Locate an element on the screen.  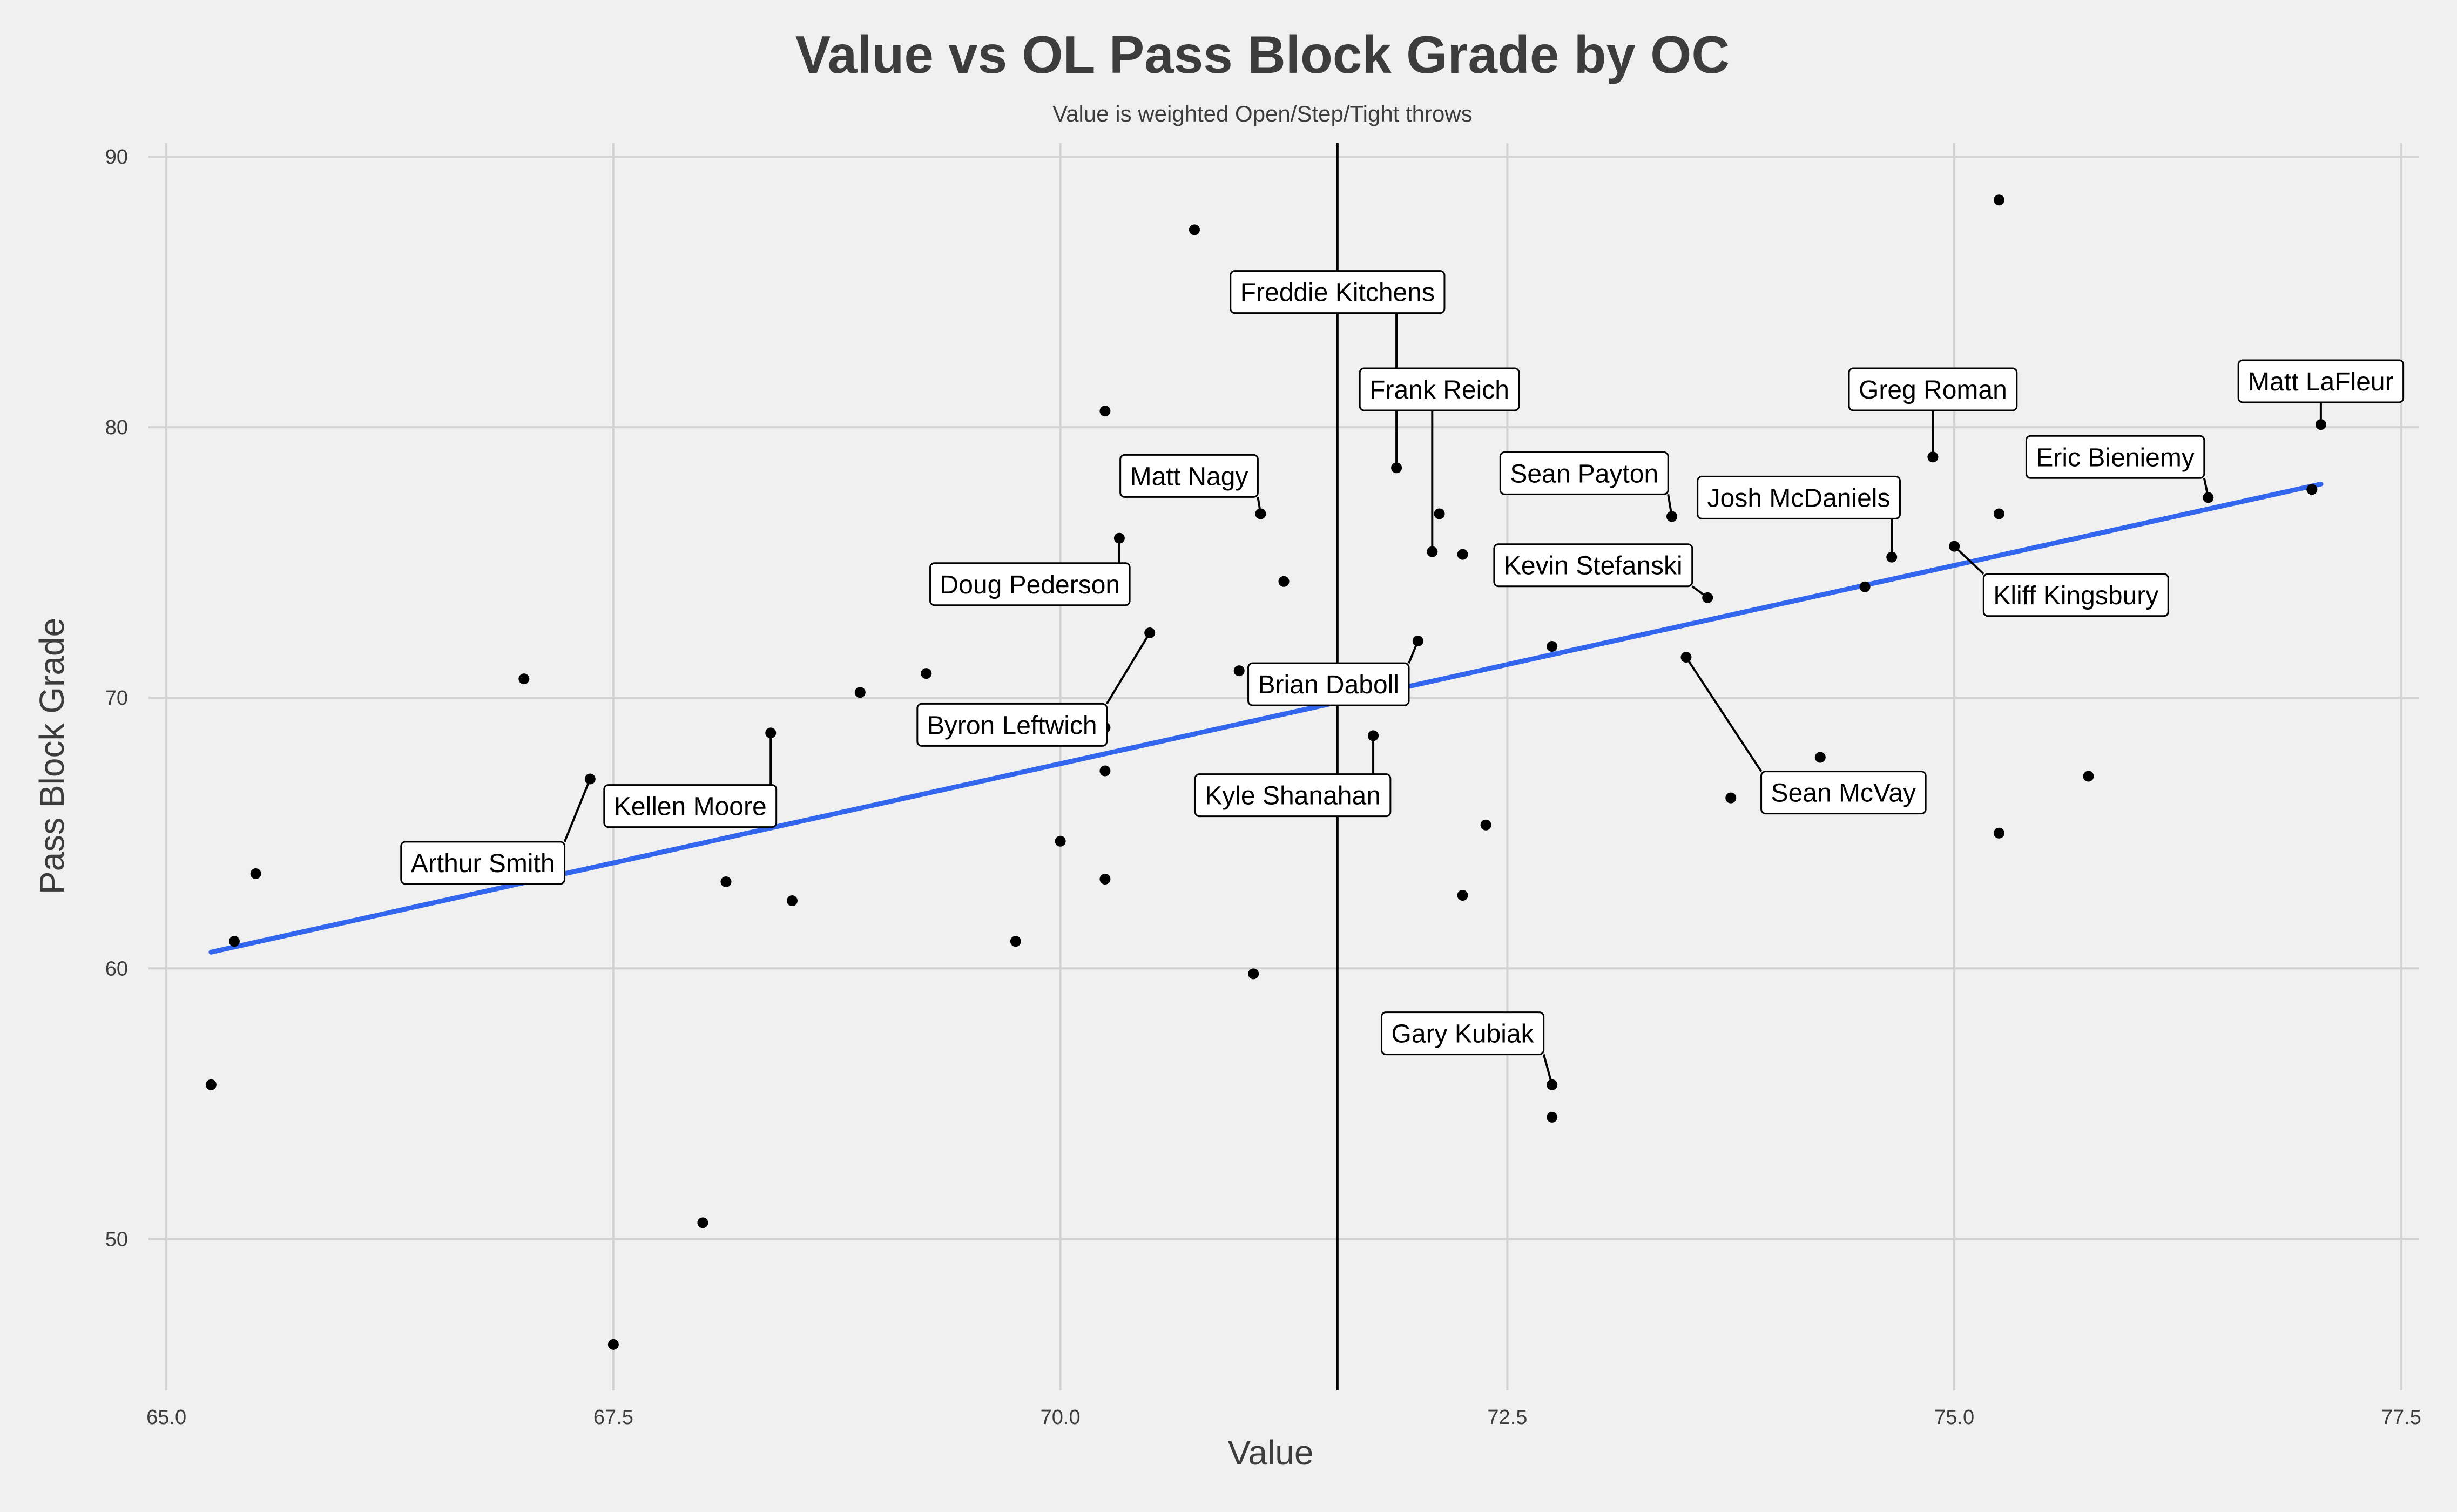
annotation-text: Kellen Moore is located at coordinates (690, 807).